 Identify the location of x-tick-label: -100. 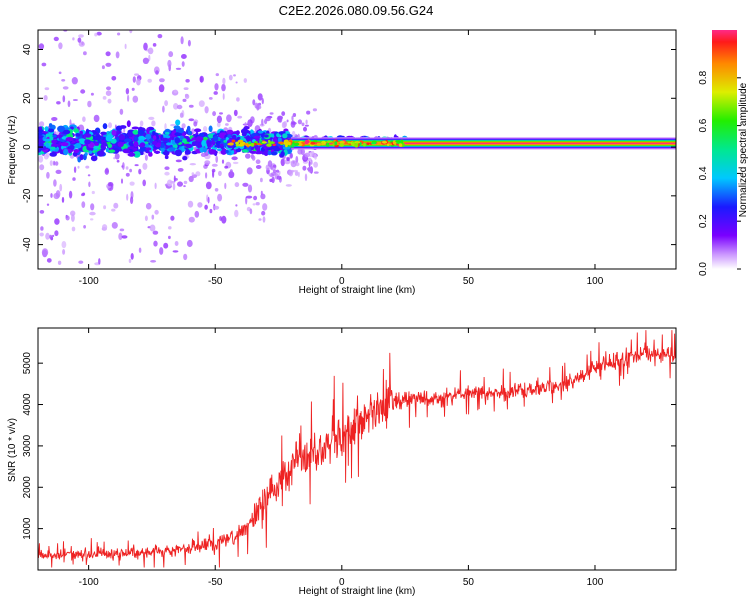
(89, 582).